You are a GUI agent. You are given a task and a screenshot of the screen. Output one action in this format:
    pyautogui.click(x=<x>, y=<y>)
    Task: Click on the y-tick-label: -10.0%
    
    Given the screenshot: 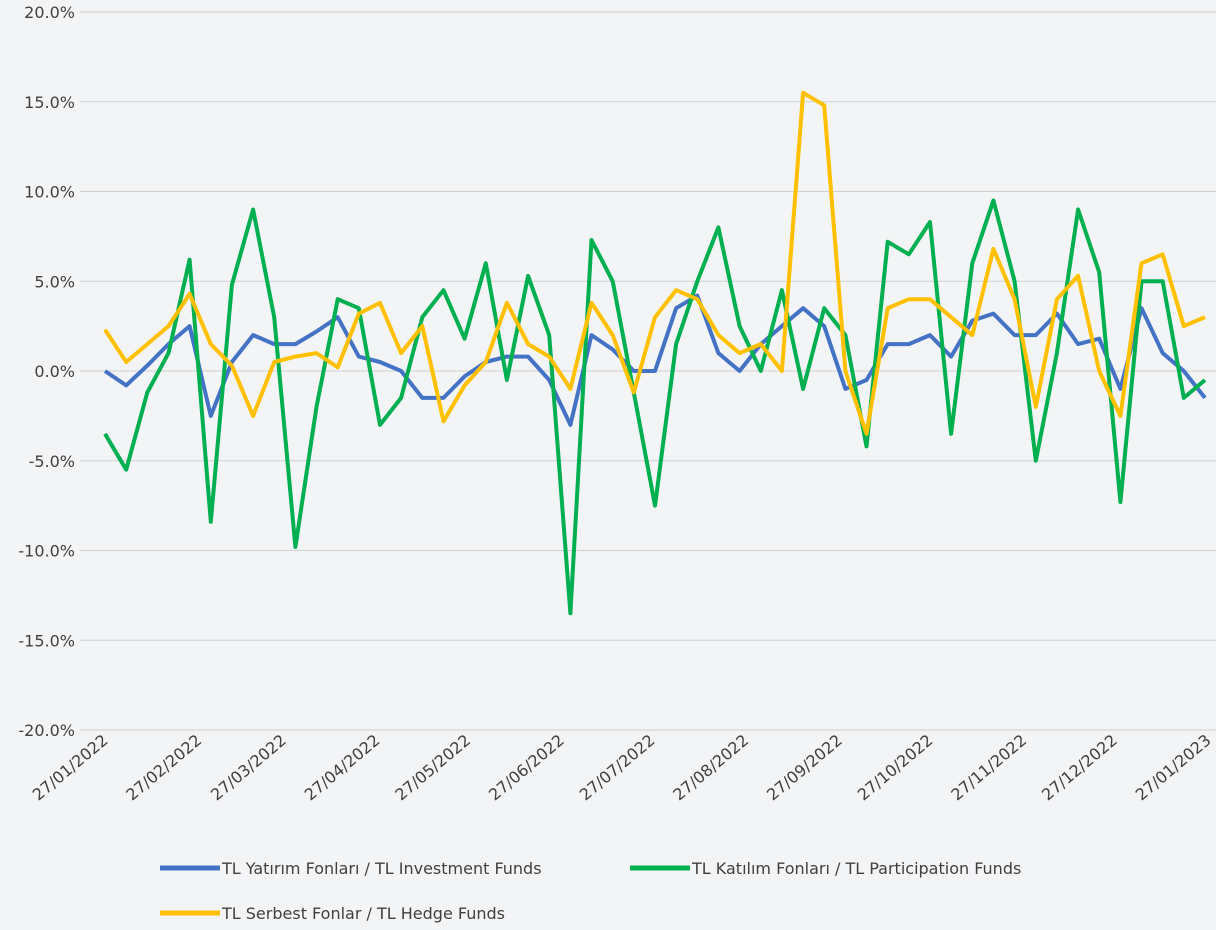 What is the action you would take?
    pyautogui.click(x=46, y=551)
    